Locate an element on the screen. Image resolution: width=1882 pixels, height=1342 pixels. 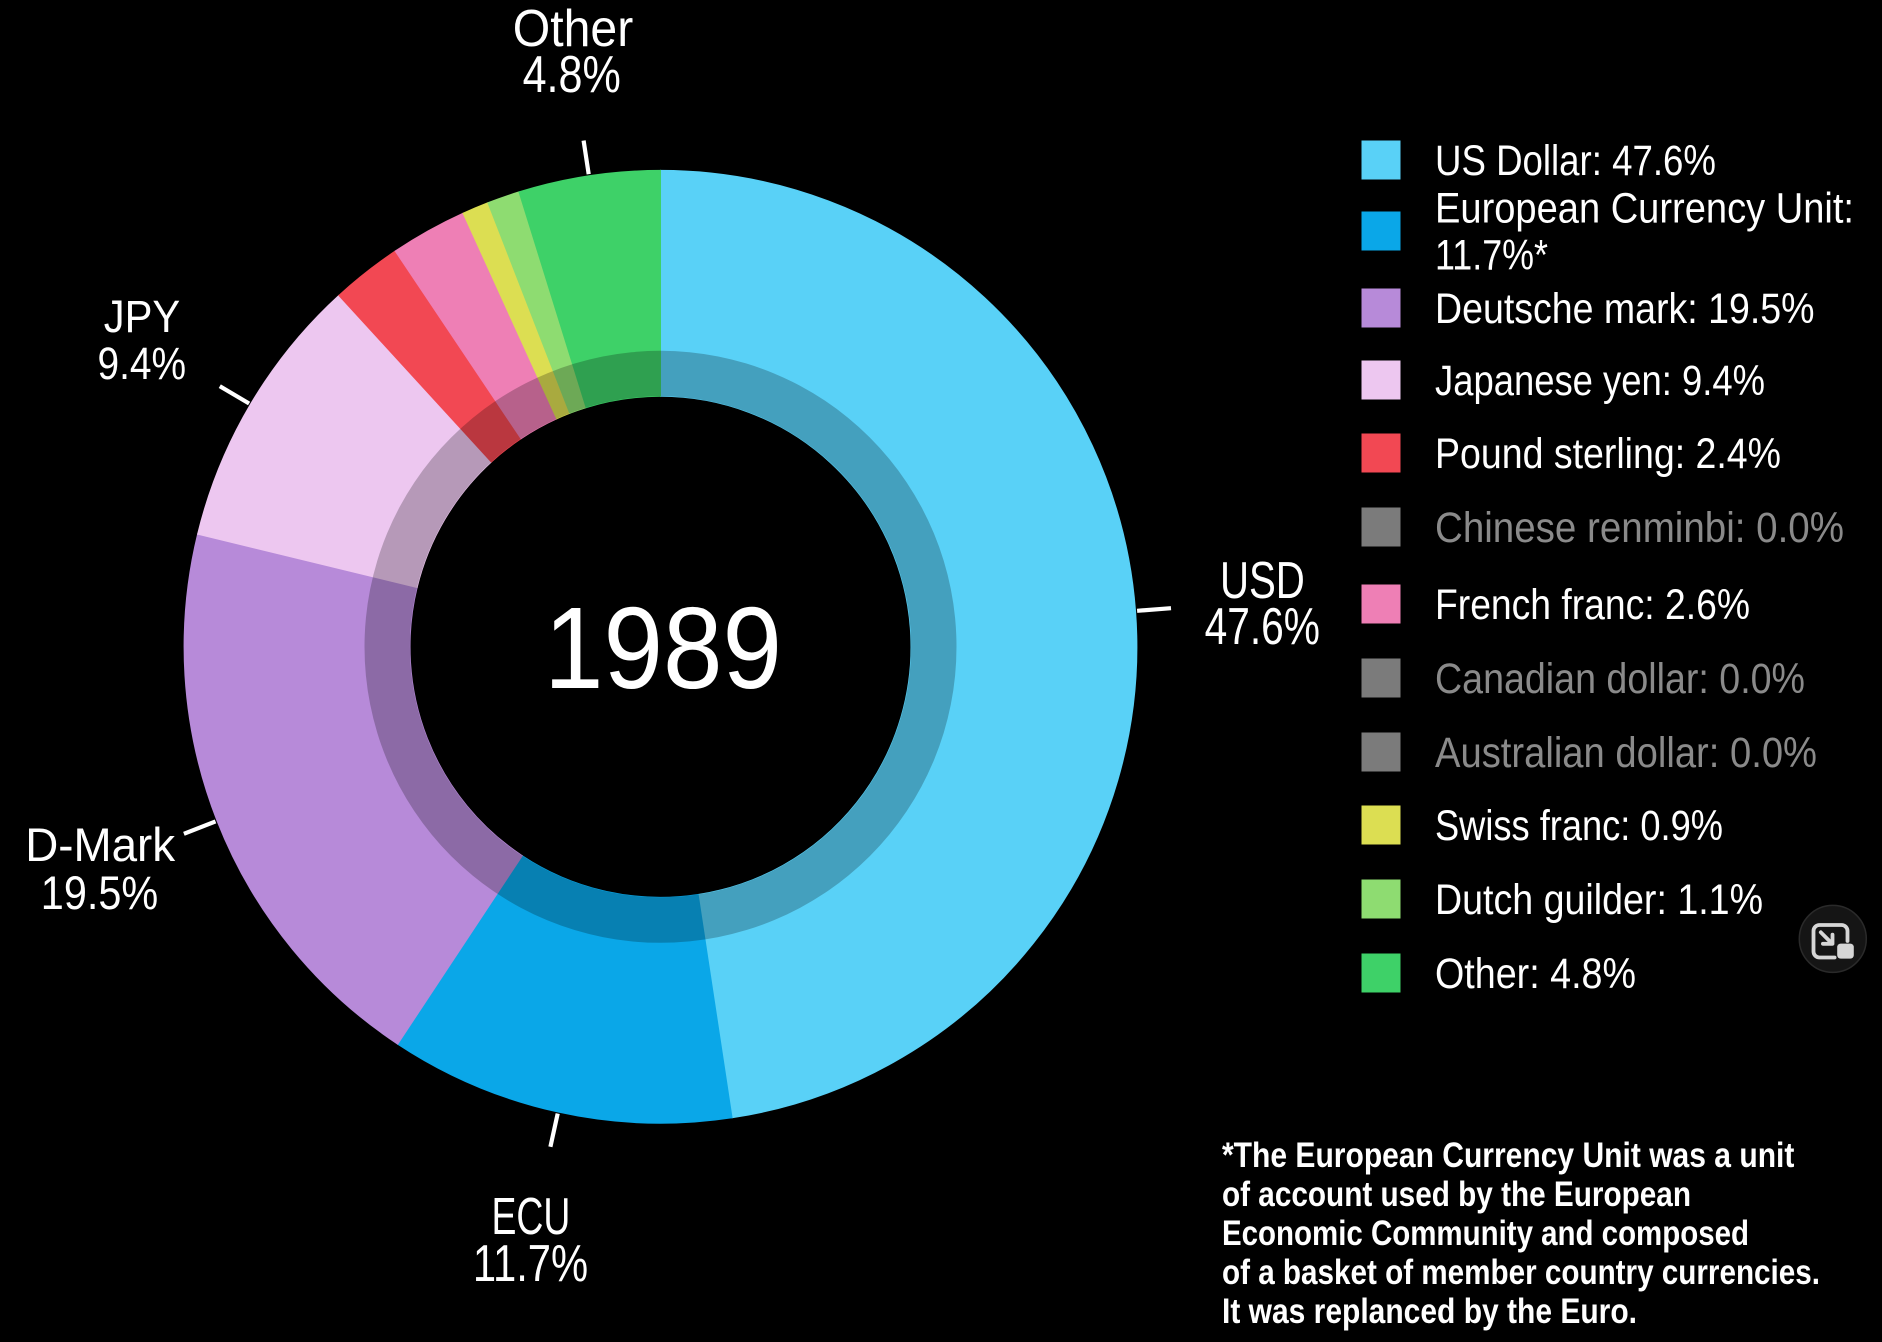
svg-text: Dutch guilder: 1.1% is located at coordinates (1599, 900).